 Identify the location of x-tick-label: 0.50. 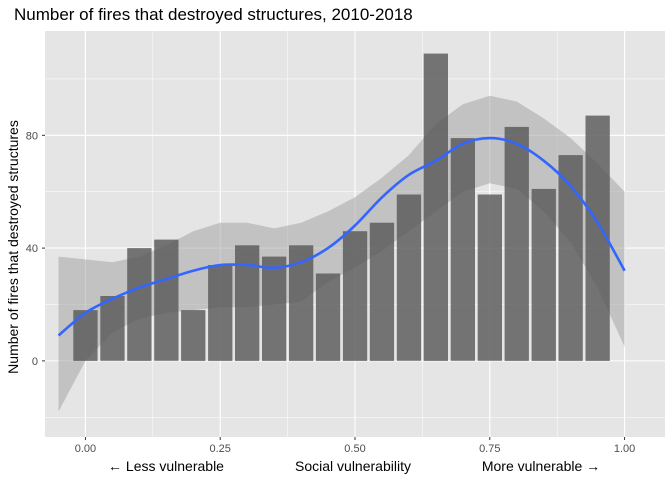
(354, 449).